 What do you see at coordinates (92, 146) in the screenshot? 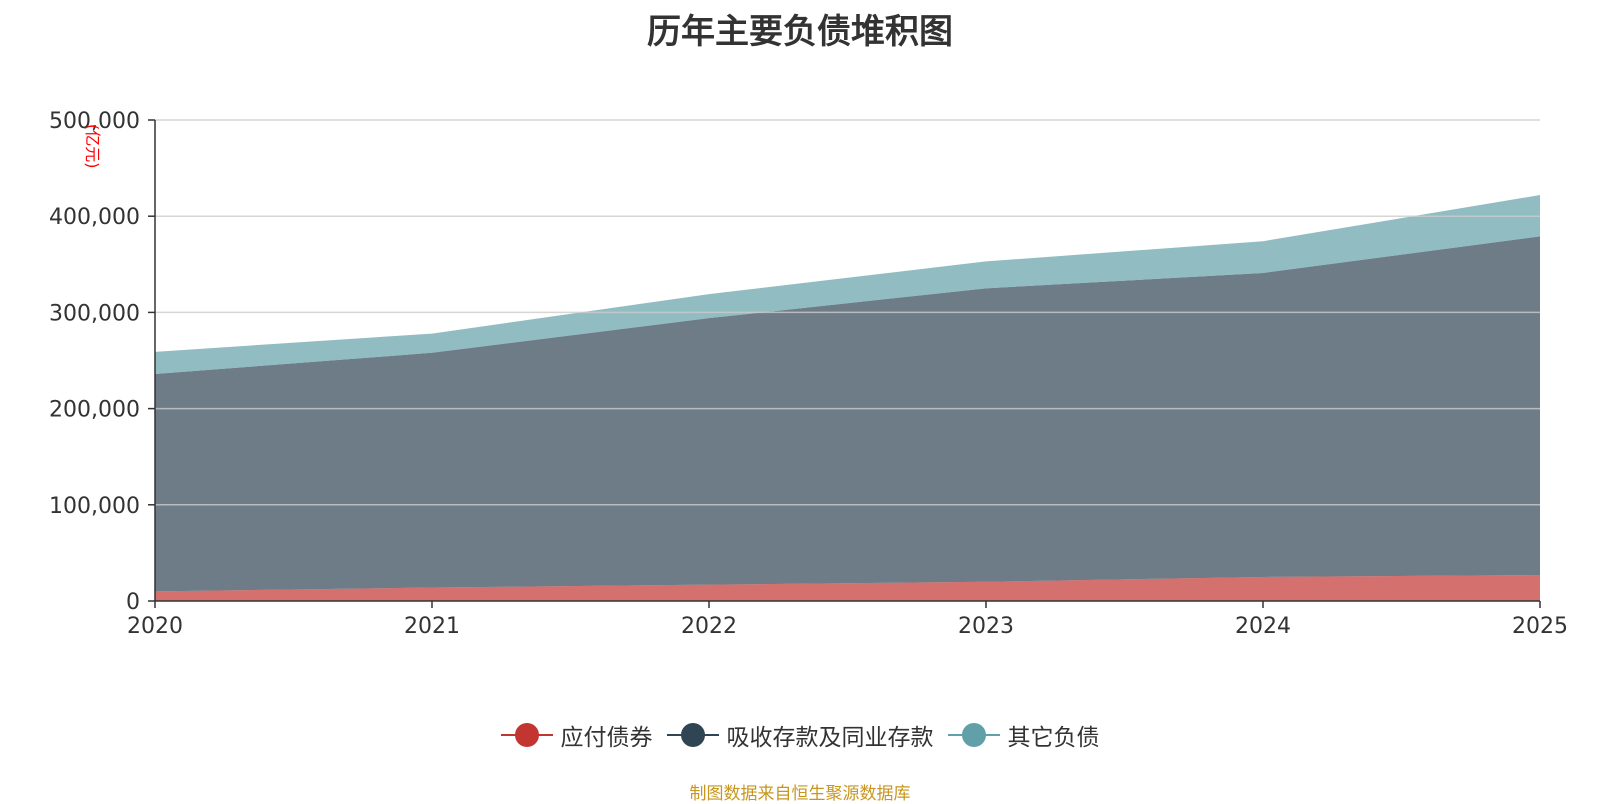
I see `y-axis-unit-label: (亿元)` at bounding box center [92, 146].